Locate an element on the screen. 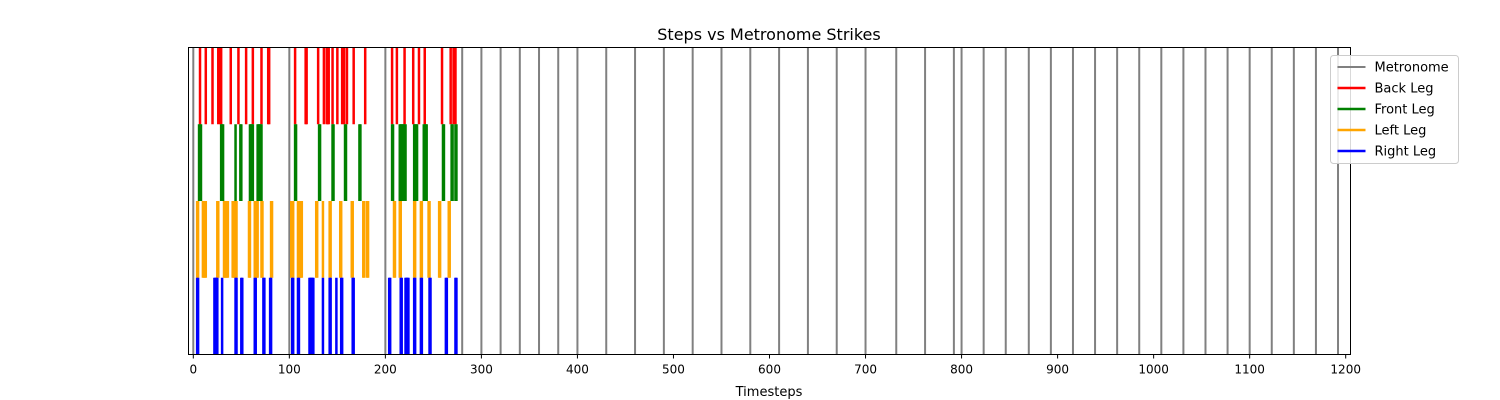 The width and height of the screenshot is (1500, 400). legend-box is located at coordinates (1394, 109).